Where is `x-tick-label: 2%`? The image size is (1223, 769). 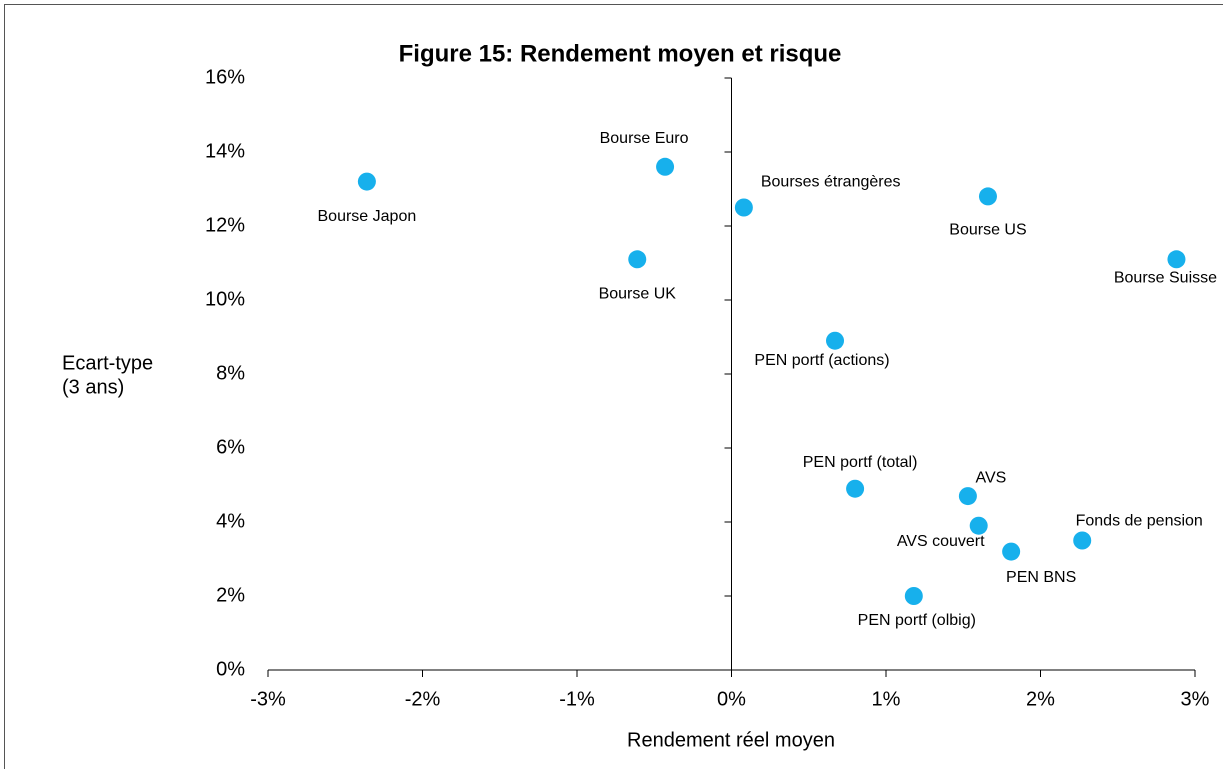
x-tick-label: 2% is located at coordinates (1040, 699).